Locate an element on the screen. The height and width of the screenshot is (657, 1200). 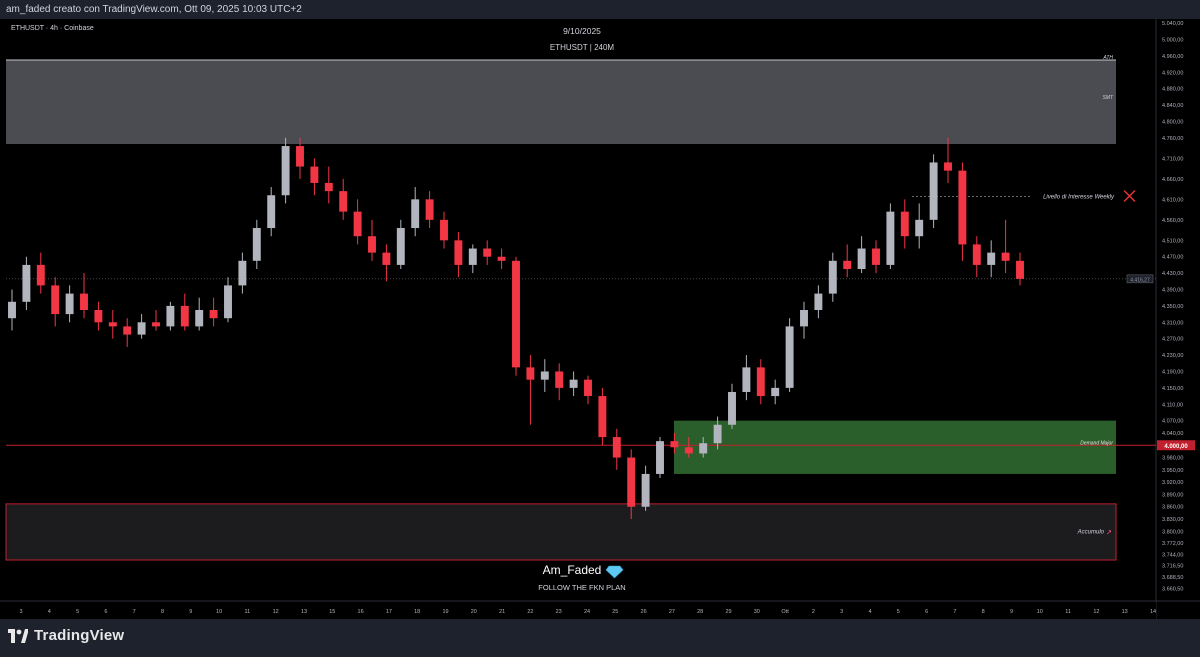
time-tick-label: 21 is located at coordinates (502, 612).